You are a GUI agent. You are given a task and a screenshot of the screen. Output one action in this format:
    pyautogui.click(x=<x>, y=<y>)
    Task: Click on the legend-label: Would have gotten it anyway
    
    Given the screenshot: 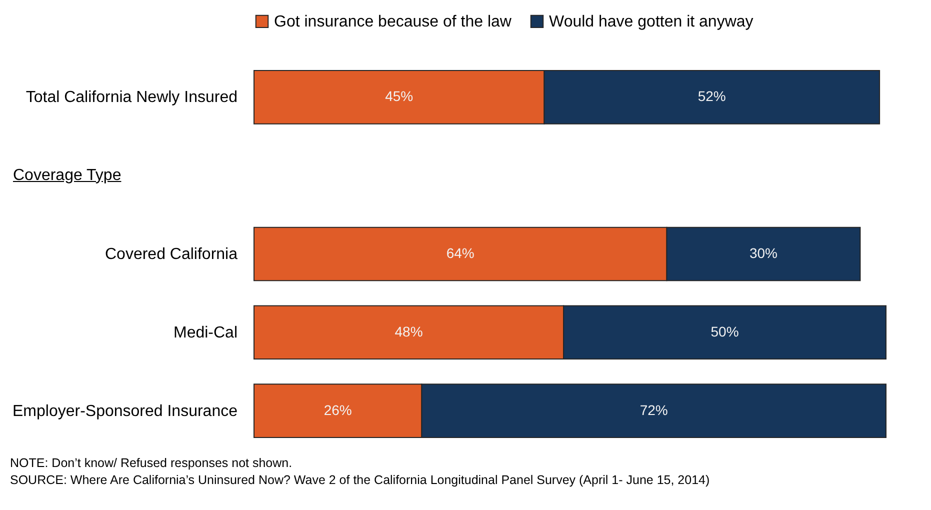 What is the action you would take?
    pyautogui.click(x=651, y=21)
    